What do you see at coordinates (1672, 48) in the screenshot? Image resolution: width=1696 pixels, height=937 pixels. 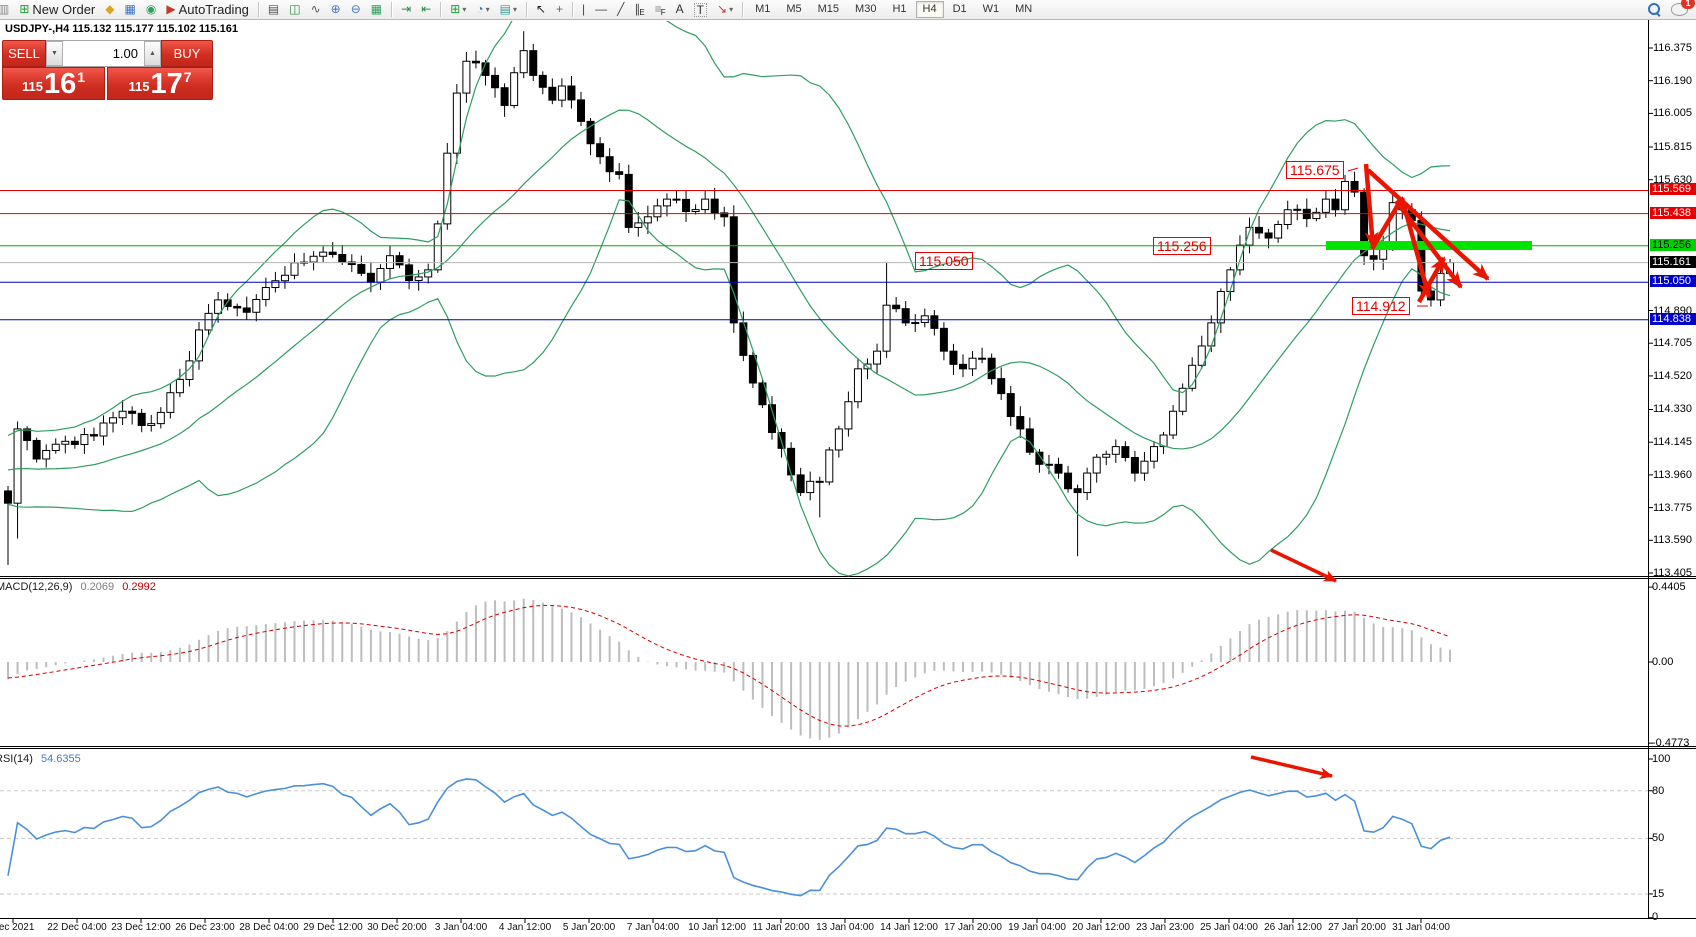 I see `price-tick: 116.375` at bounding box center [1672, 48].